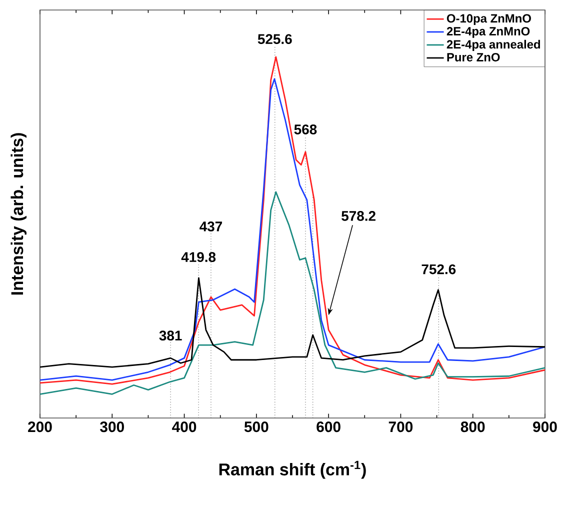 The image size is (563, 505). I want to click on legend-label: 2E-4pa ZnMnO, so click(488, 32).